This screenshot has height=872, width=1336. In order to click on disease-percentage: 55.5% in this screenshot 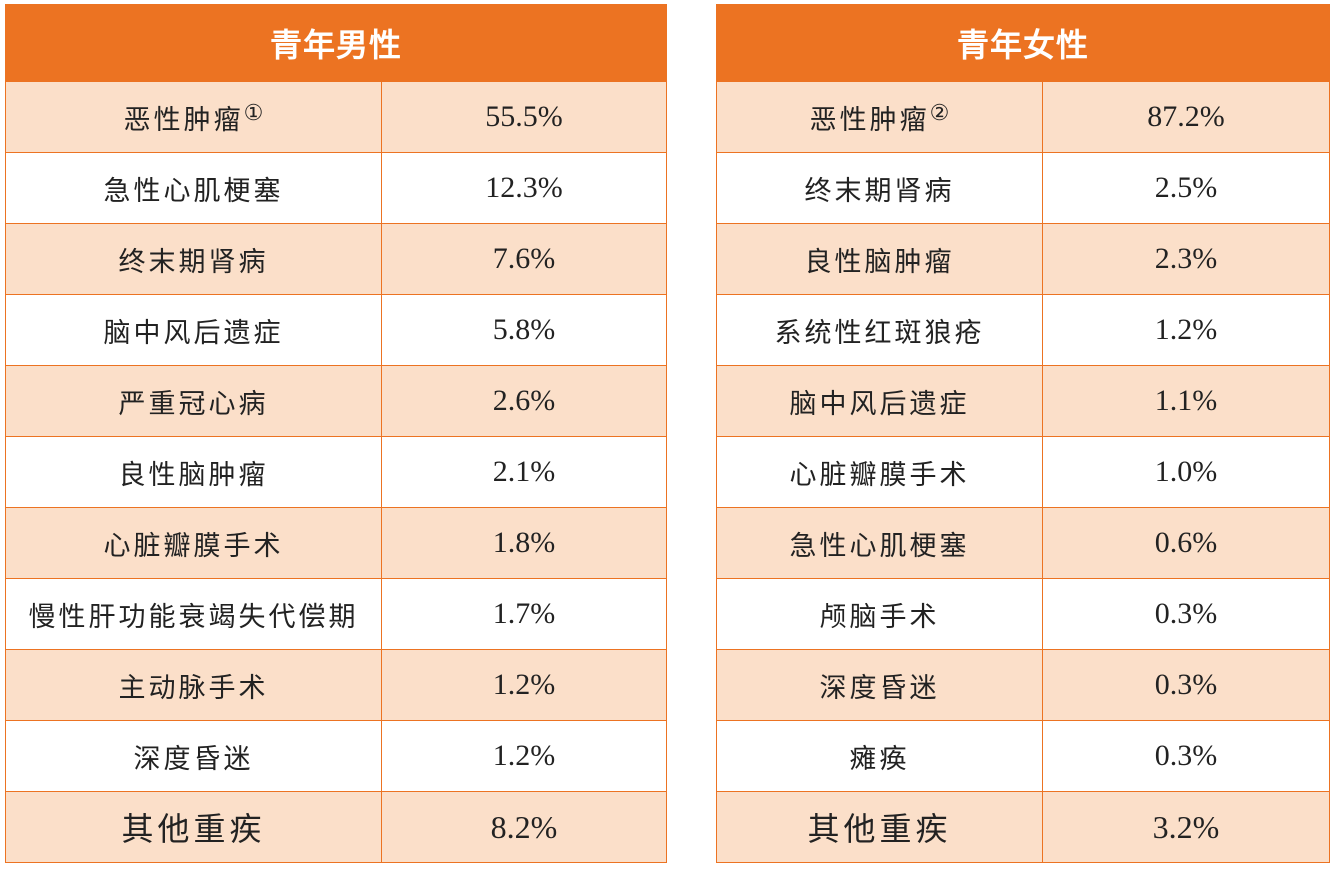, I will do `click(524, 117)`.